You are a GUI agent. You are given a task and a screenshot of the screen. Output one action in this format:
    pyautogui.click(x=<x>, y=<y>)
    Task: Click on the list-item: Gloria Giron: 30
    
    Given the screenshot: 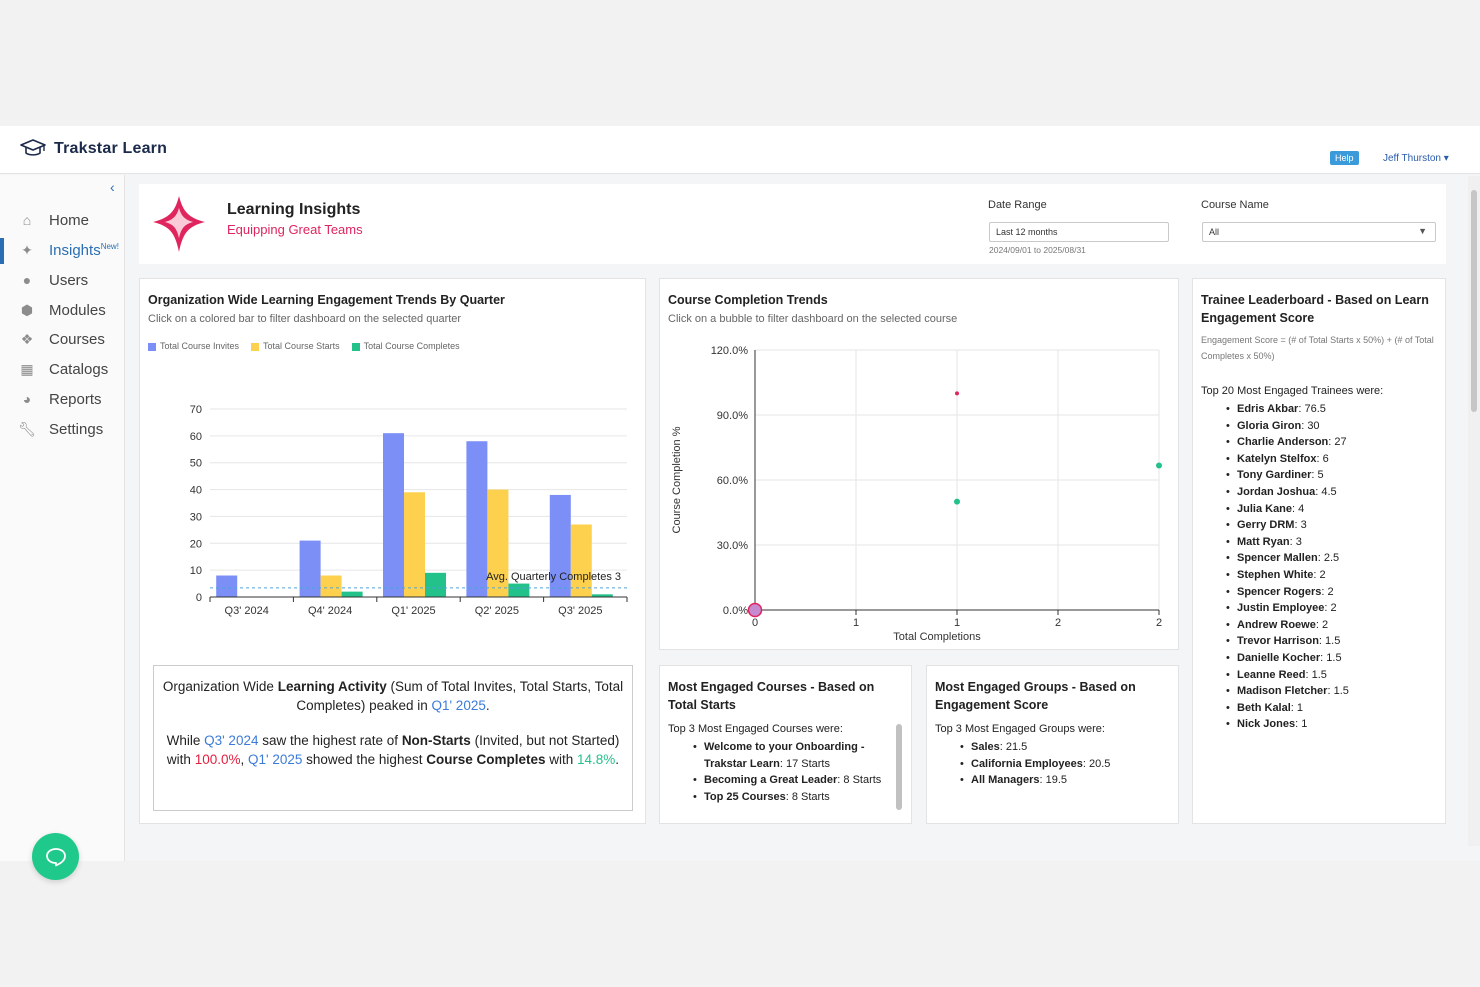 What is the action you would take?
    pyautogui.click(x=1321, y=426)
    